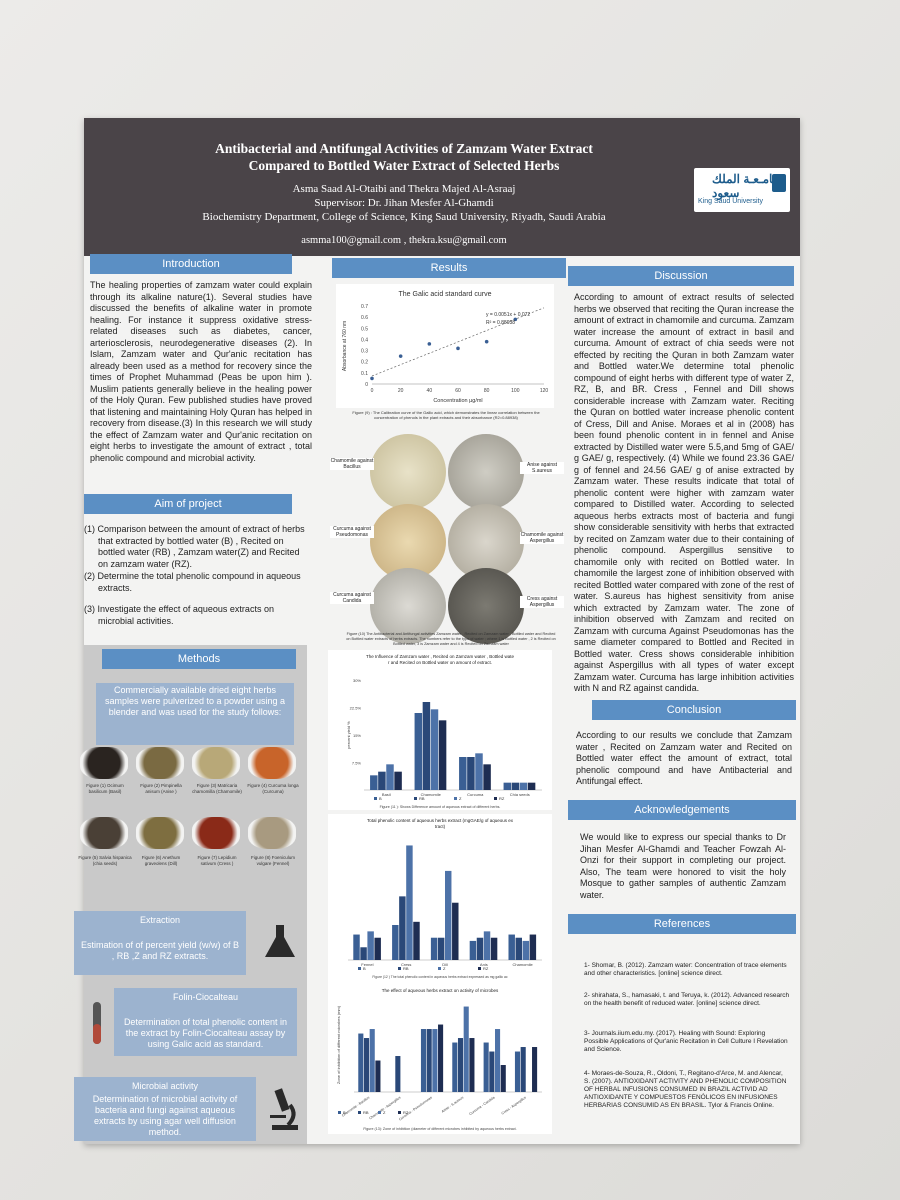  I want to click on trendline, so click(458, 342).